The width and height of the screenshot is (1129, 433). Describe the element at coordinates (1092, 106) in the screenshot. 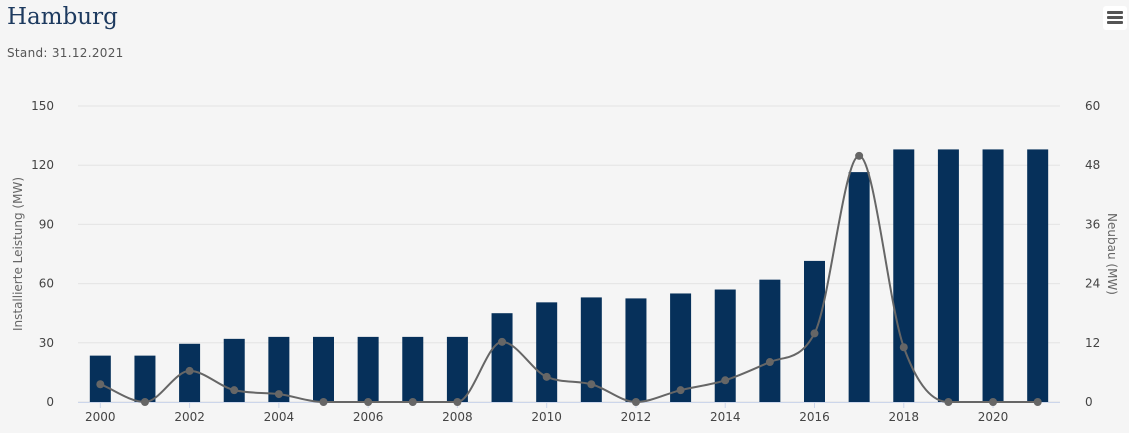

I see `y2-axis-tick-label: 60` at that location.